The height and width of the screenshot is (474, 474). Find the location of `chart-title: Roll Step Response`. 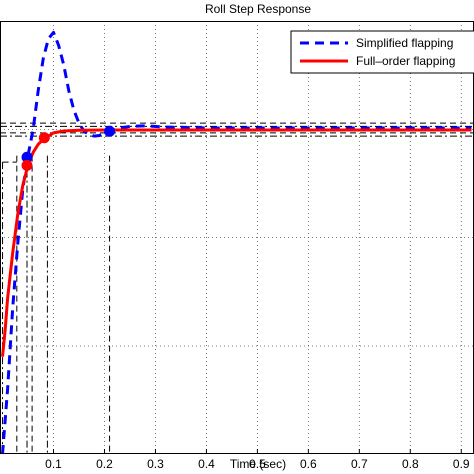

chart-title: Roll Step Response is located at coordinates (258, 9).